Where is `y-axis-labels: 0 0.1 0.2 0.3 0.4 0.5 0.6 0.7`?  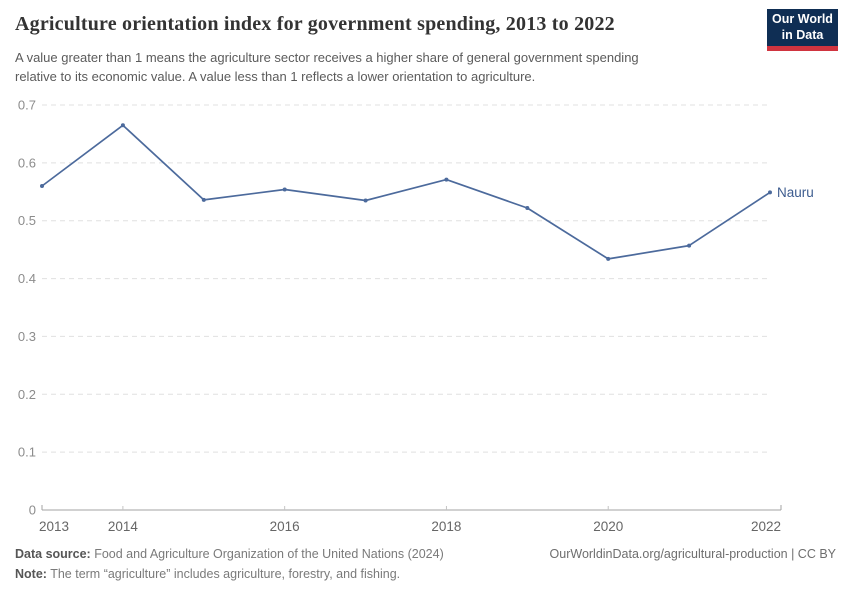 y-axis-labels: 0 0.1 0.2 0.3 0.4 0.5 0.6 0.7 is located at coordinates (27, 308).